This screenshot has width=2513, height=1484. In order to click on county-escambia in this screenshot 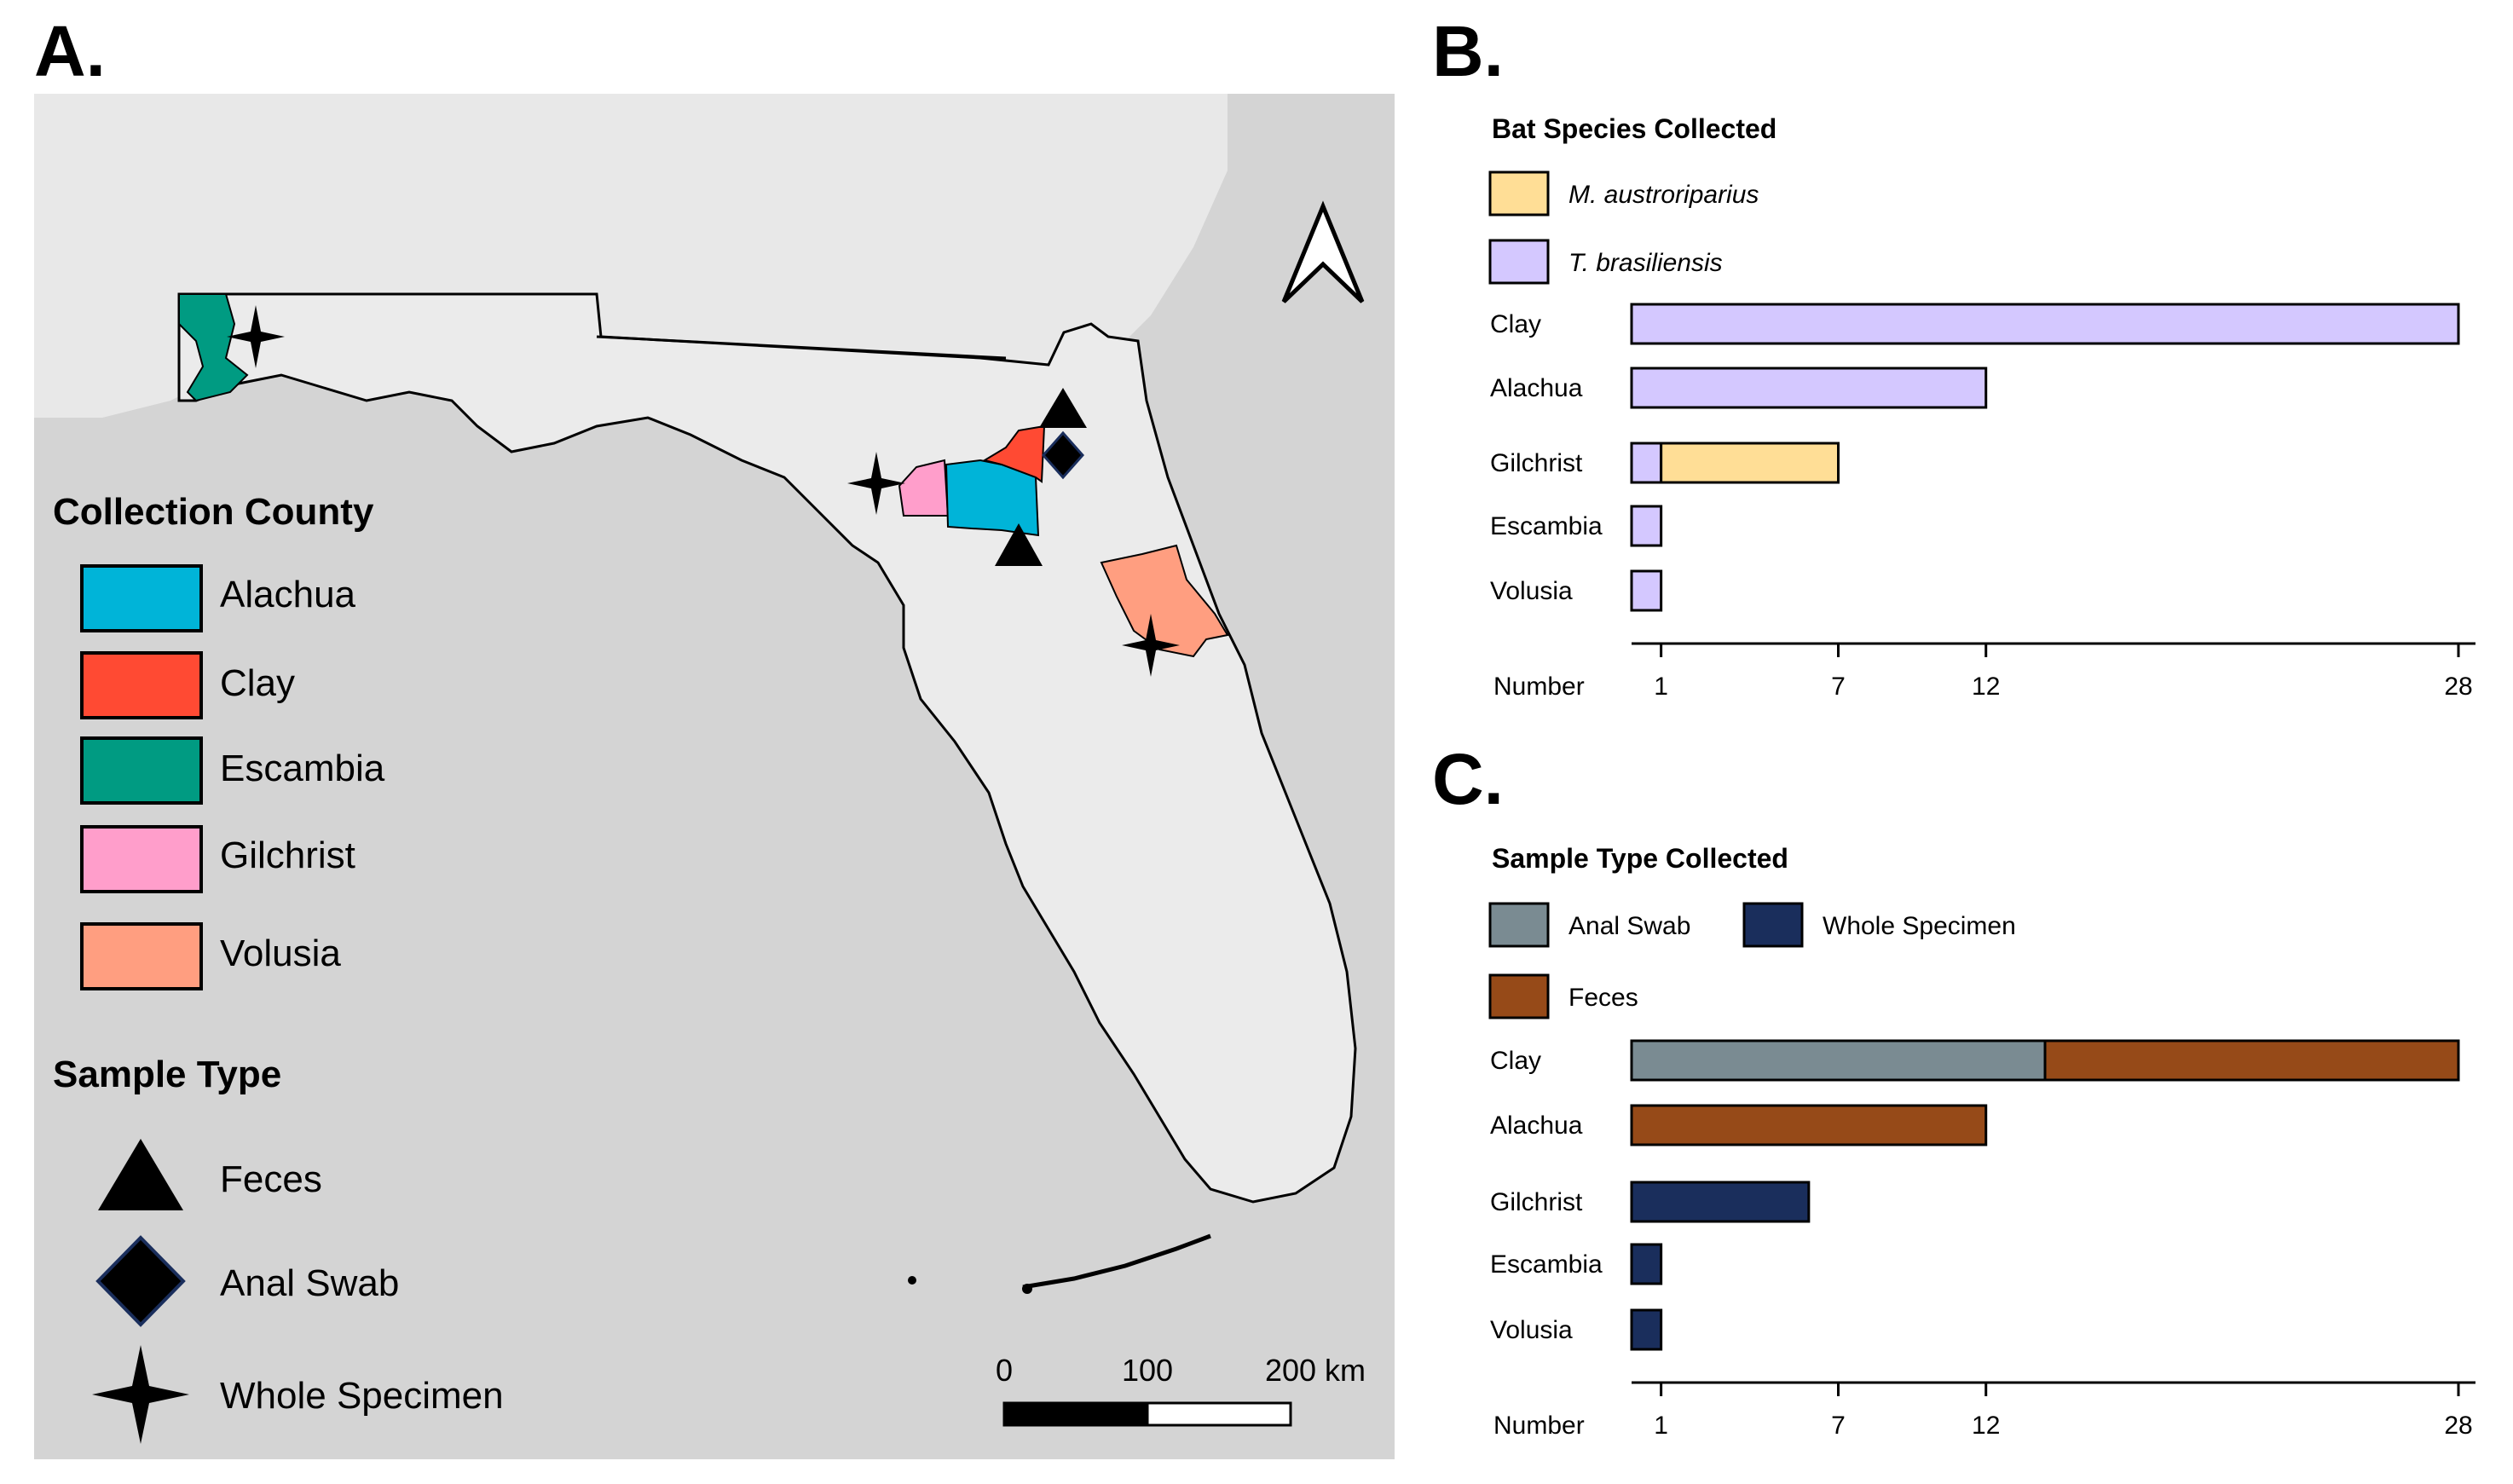, I will do `click(213, 347)`.